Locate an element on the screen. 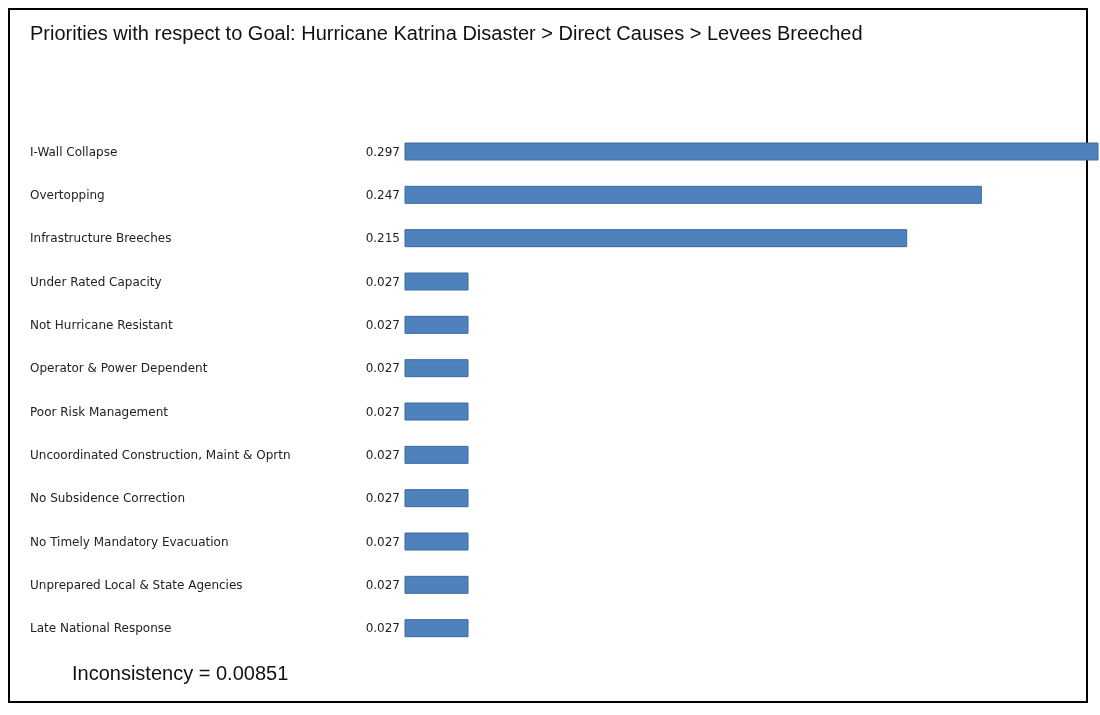 This screenshot has height=715, width=1100. y-tick-label: Late National Response is located at coordinates (101, 628).